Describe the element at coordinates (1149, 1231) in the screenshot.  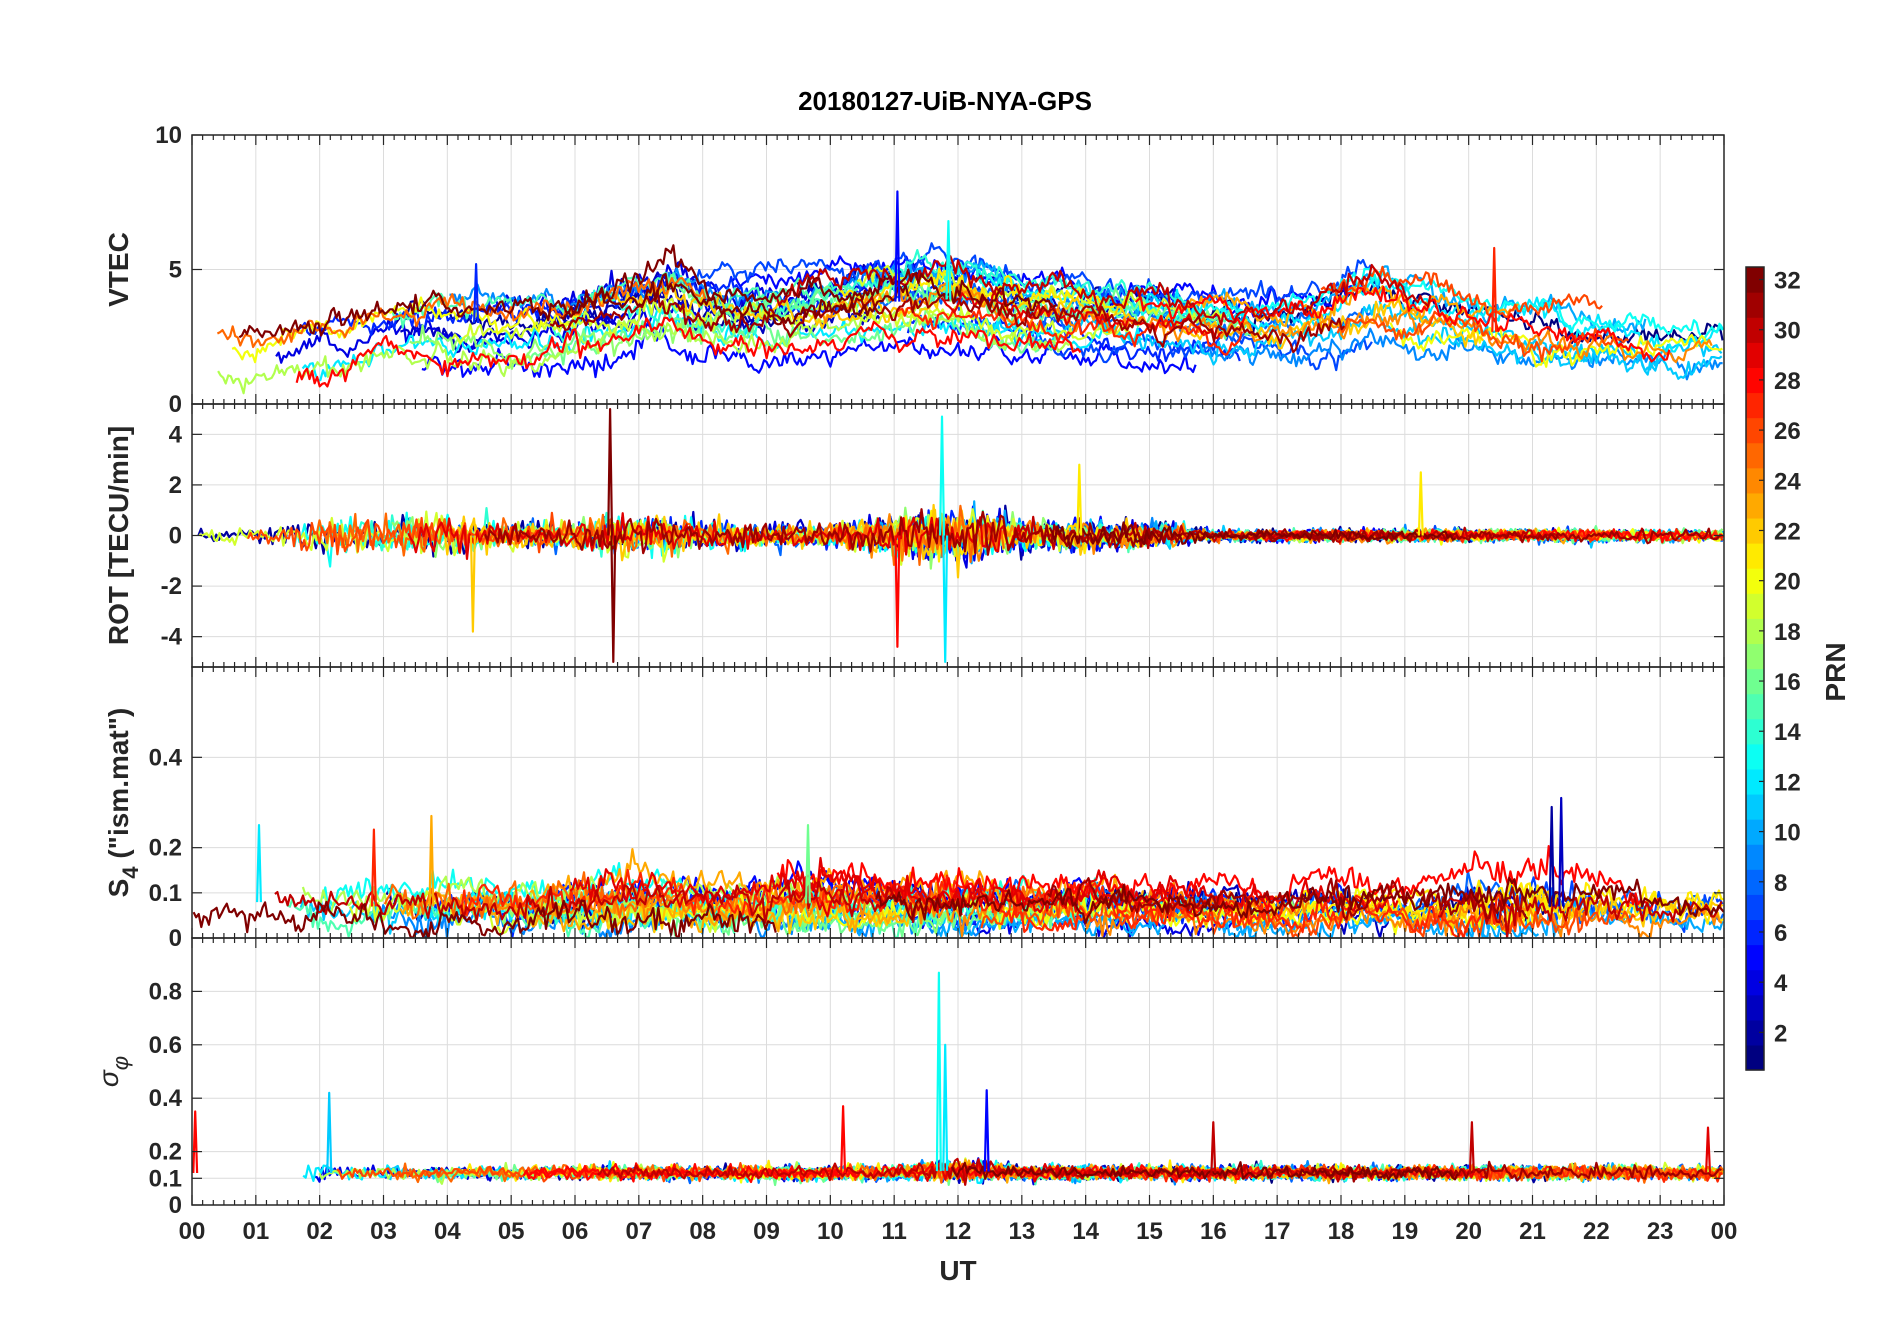
I see `x-tick-label: 15` at that location.